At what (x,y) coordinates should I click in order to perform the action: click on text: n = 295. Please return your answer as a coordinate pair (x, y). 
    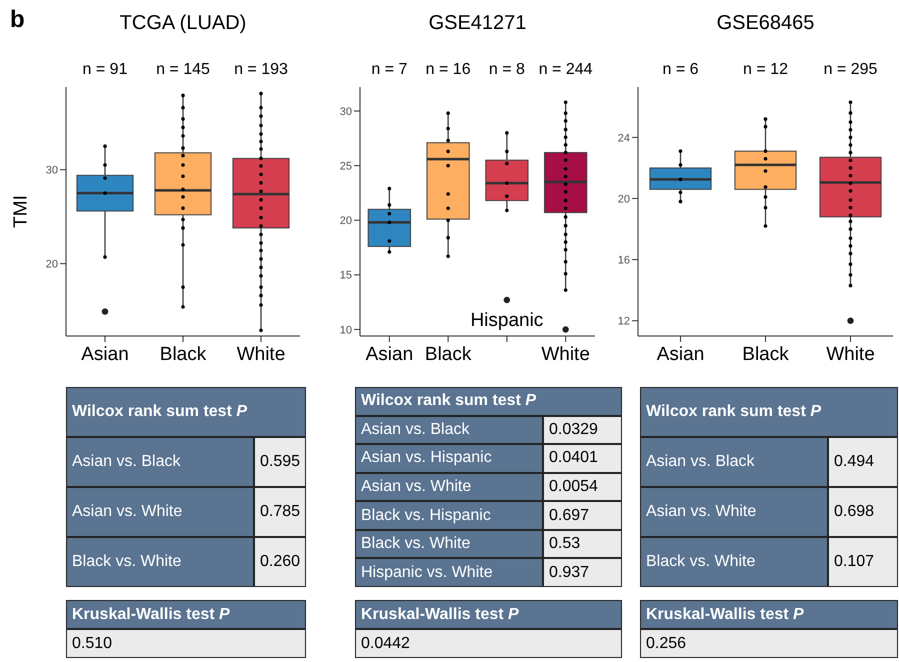
    Looking at the image, I should click on (850, 70).